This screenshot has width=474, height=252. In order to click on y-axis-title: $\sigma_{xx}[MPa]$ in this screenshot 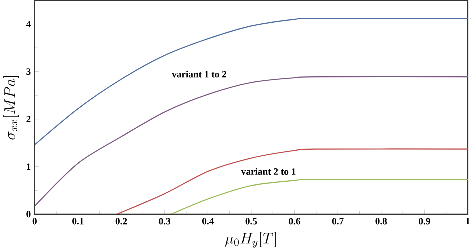, I will do `click(11, 108)`.